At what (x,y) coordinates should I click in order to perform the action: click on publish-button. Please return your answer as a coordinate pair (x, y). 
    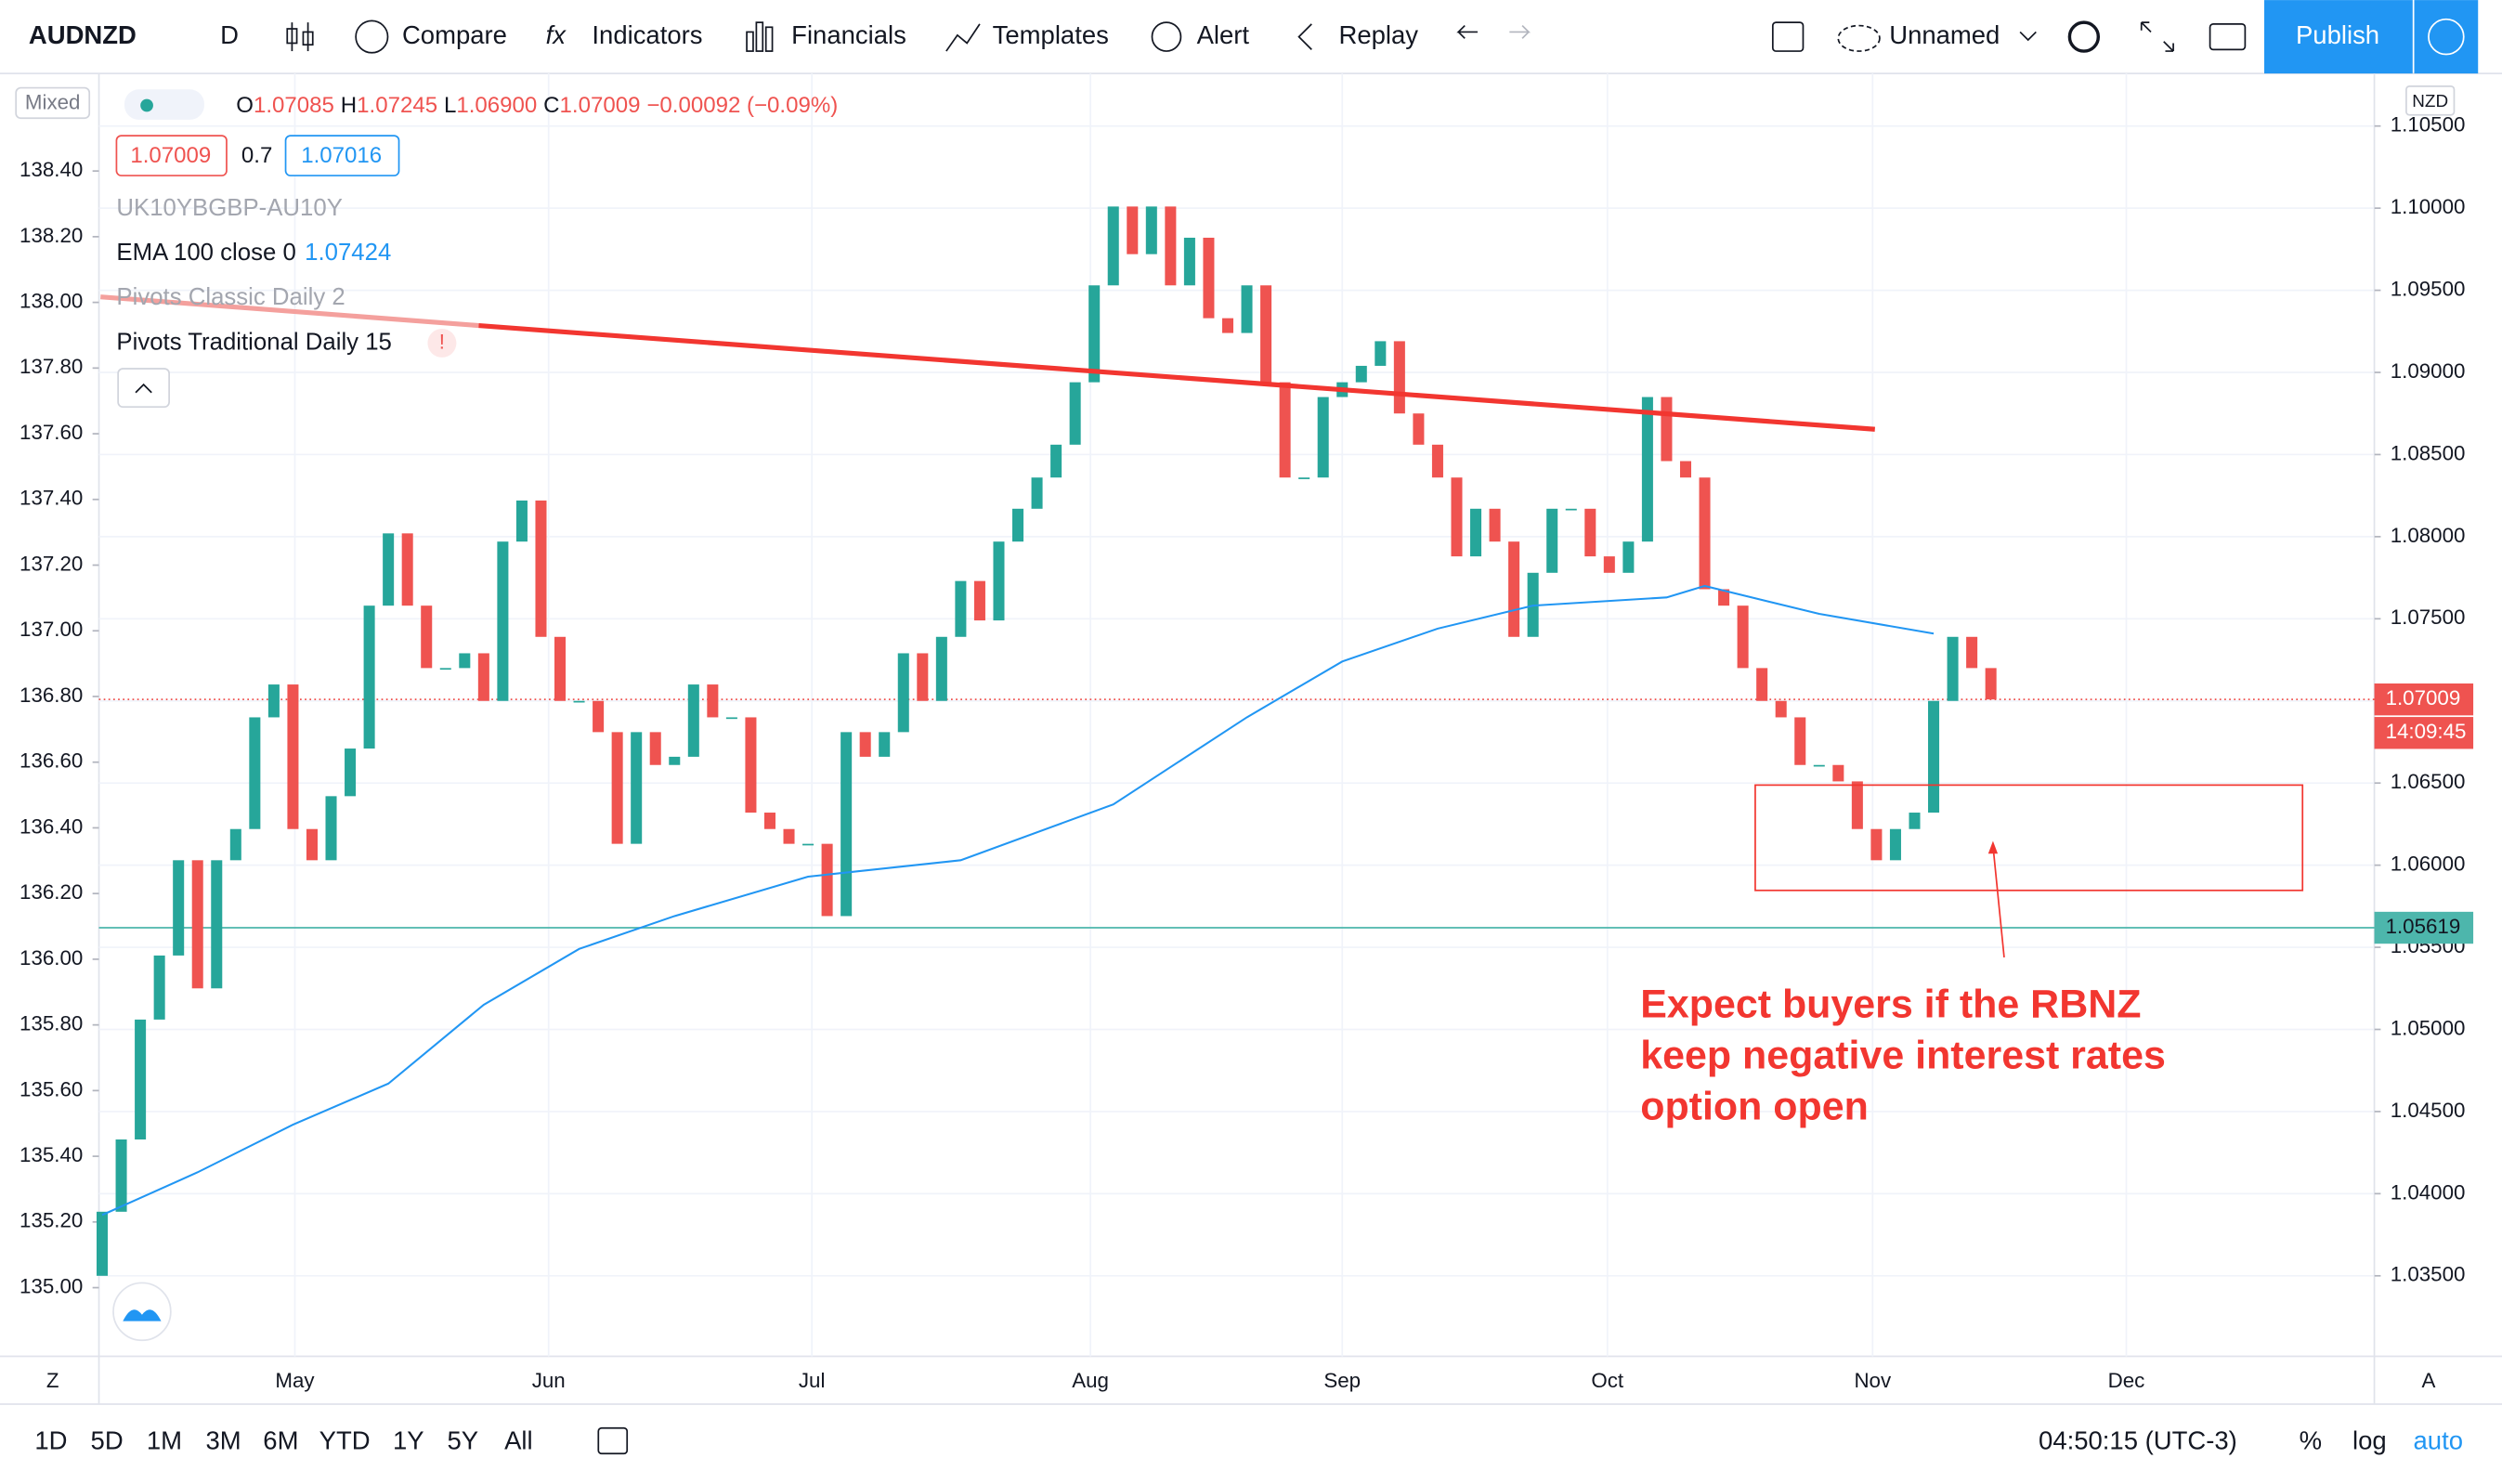
    Looking at the image, I should click on (2338, 37).